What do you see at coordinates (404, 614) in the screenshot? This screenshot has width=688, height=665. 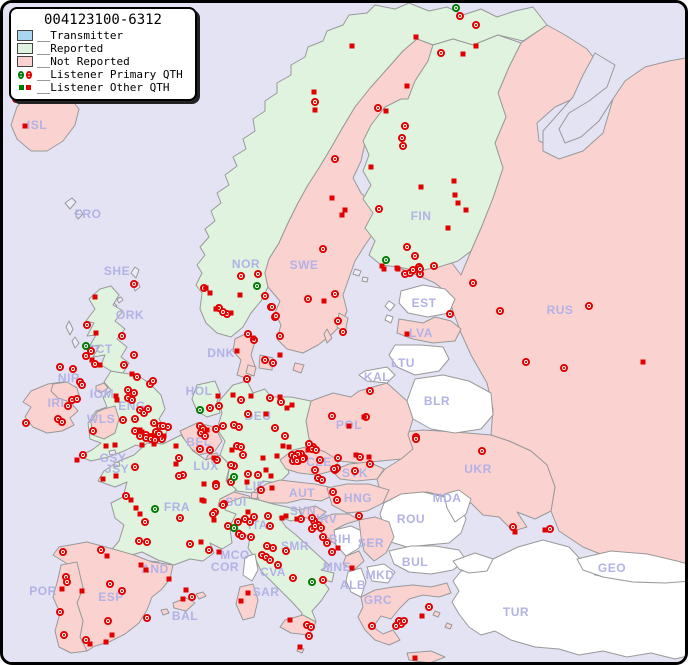 I see `country-greece` at bounding box center [404, 614].